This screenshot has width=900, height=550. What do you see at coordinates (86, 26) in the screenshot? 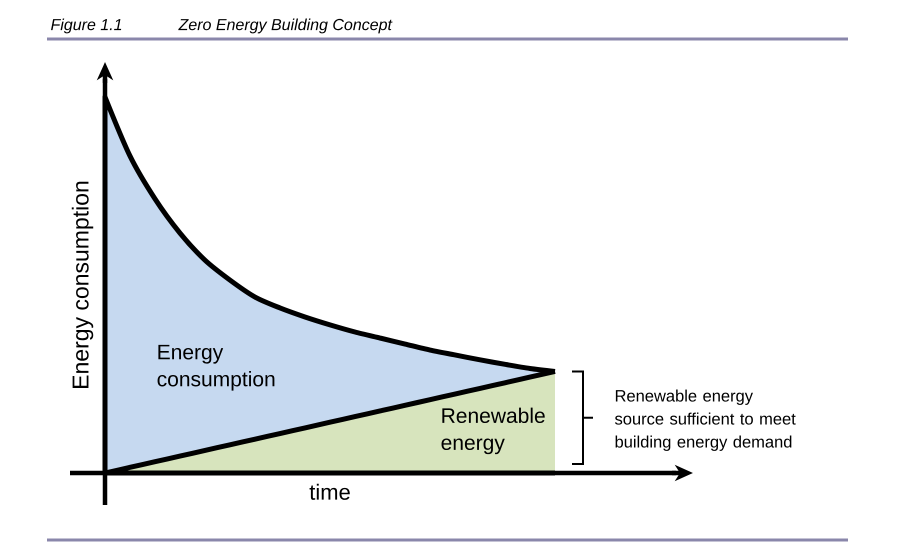
I see `caption: Figure 1.1` at bounding box center [86, 26].